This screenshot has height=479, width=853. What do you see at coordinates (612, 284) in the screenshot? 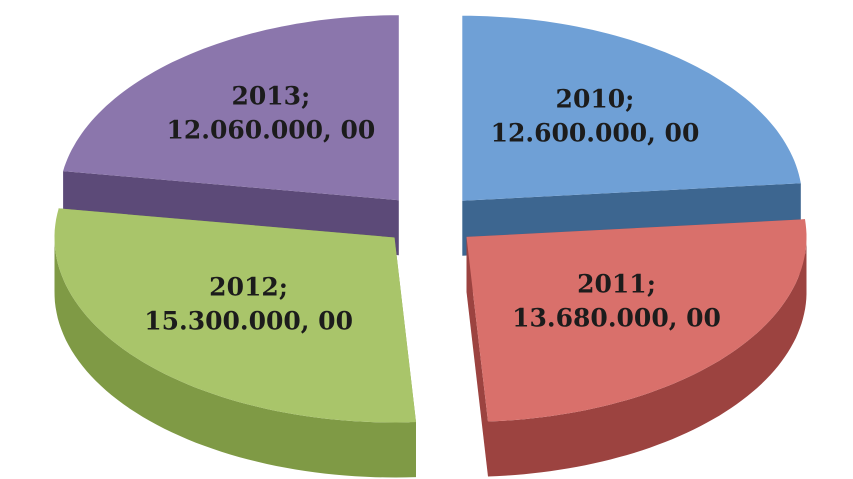
I see `label-category: 2011` at bounding box center [612, 284].